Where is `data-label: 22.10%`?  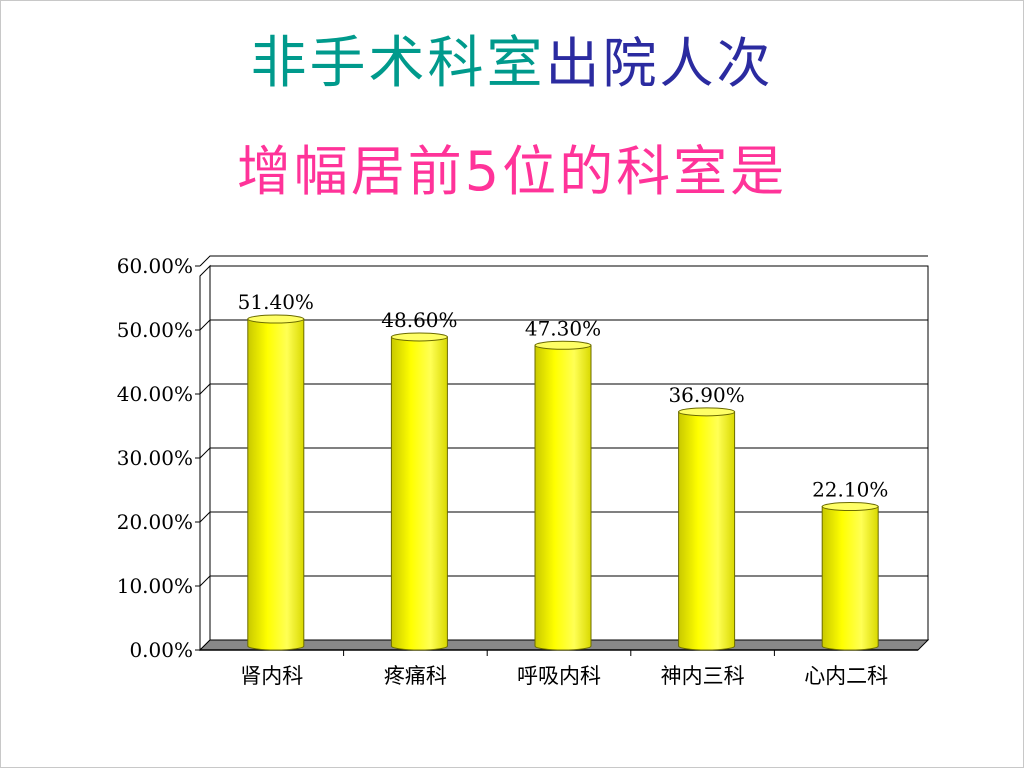 data-label: 22.10% is located at coordinates (850, 490).